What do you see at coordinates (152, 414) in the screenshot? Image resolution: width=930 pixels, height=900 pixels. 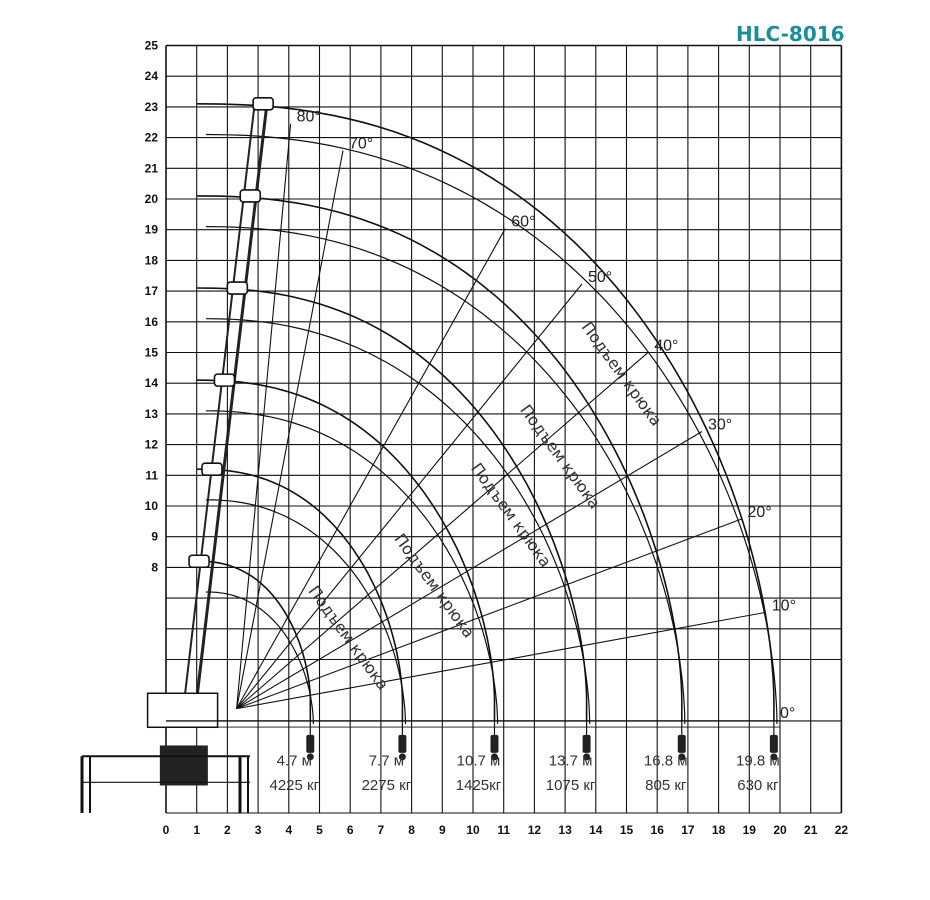 I see `y-tick-label: 13` at bounding box center [152, 414].